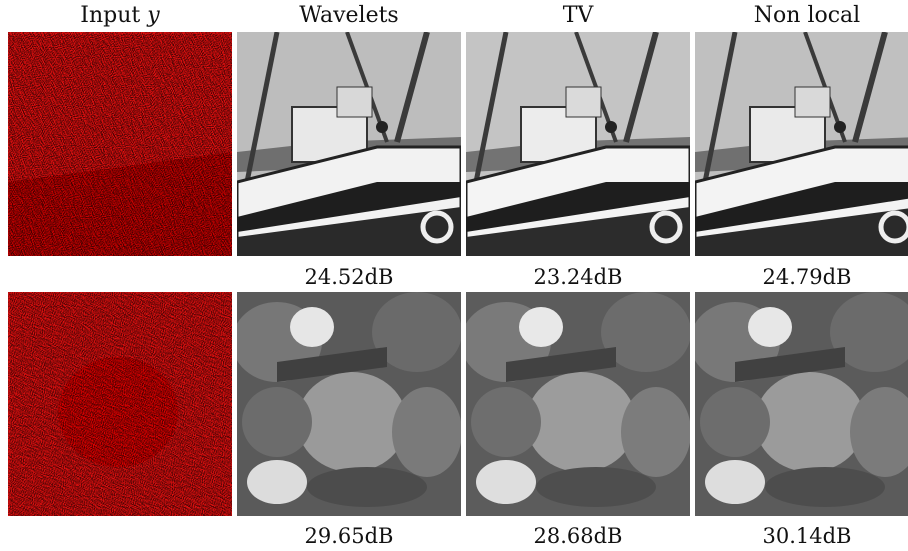  Describe the element at coordinates (153, 15) in the screenshot. I see `variable-y: y` at that location.